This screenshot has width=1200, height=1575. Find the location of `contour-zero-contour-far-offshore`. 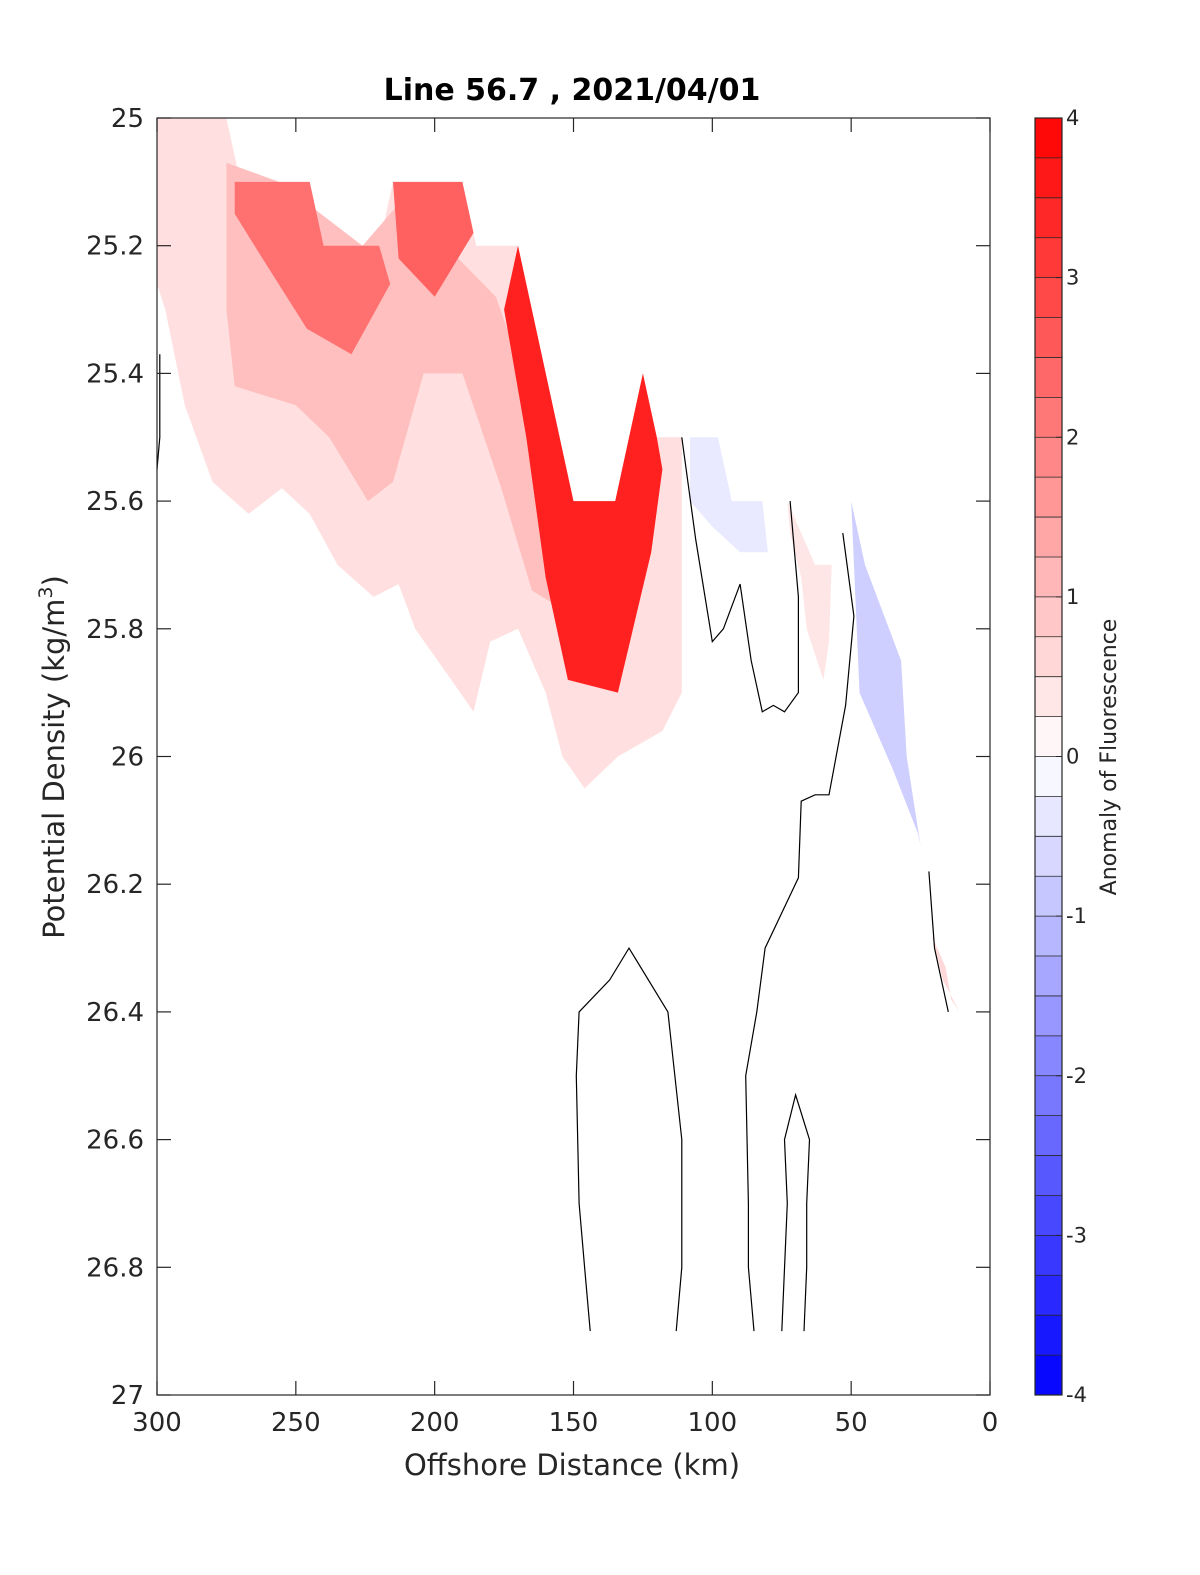

contour-zero-contour-far-offshore is located at coordinates (158, 412).